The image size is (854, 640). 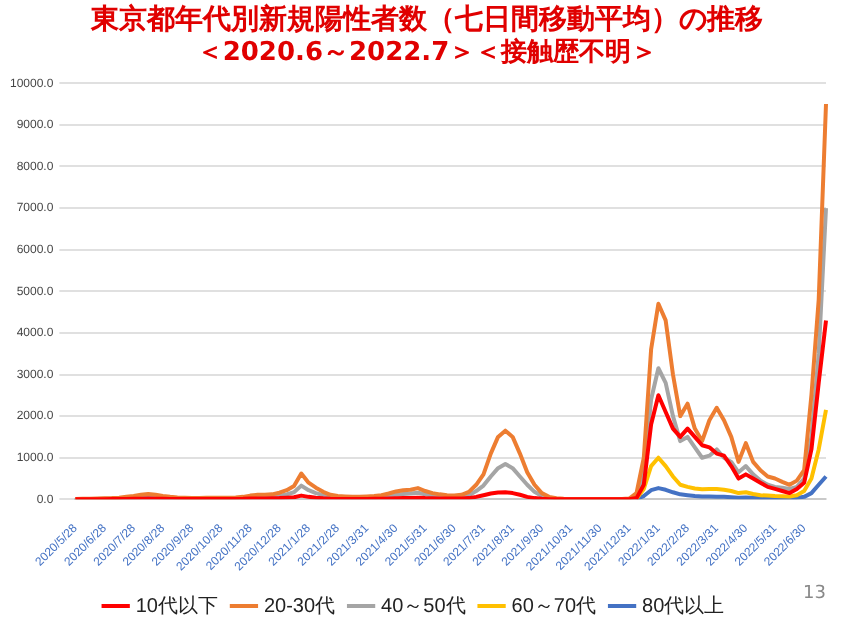 I want to click on legend-label: 40～50代, so click(x=423, y=606).